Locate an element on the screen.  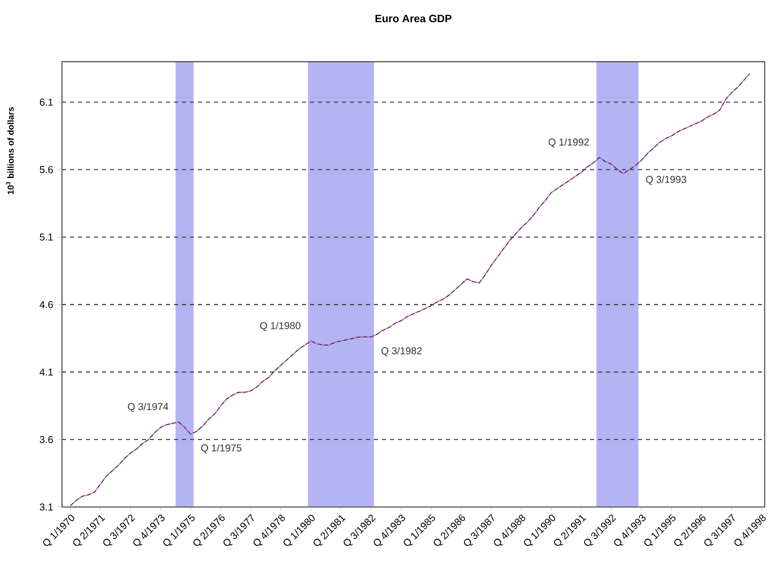
y-axis-title: 10$^{3}$ billions of dollars is located at coordinates (10, 150).